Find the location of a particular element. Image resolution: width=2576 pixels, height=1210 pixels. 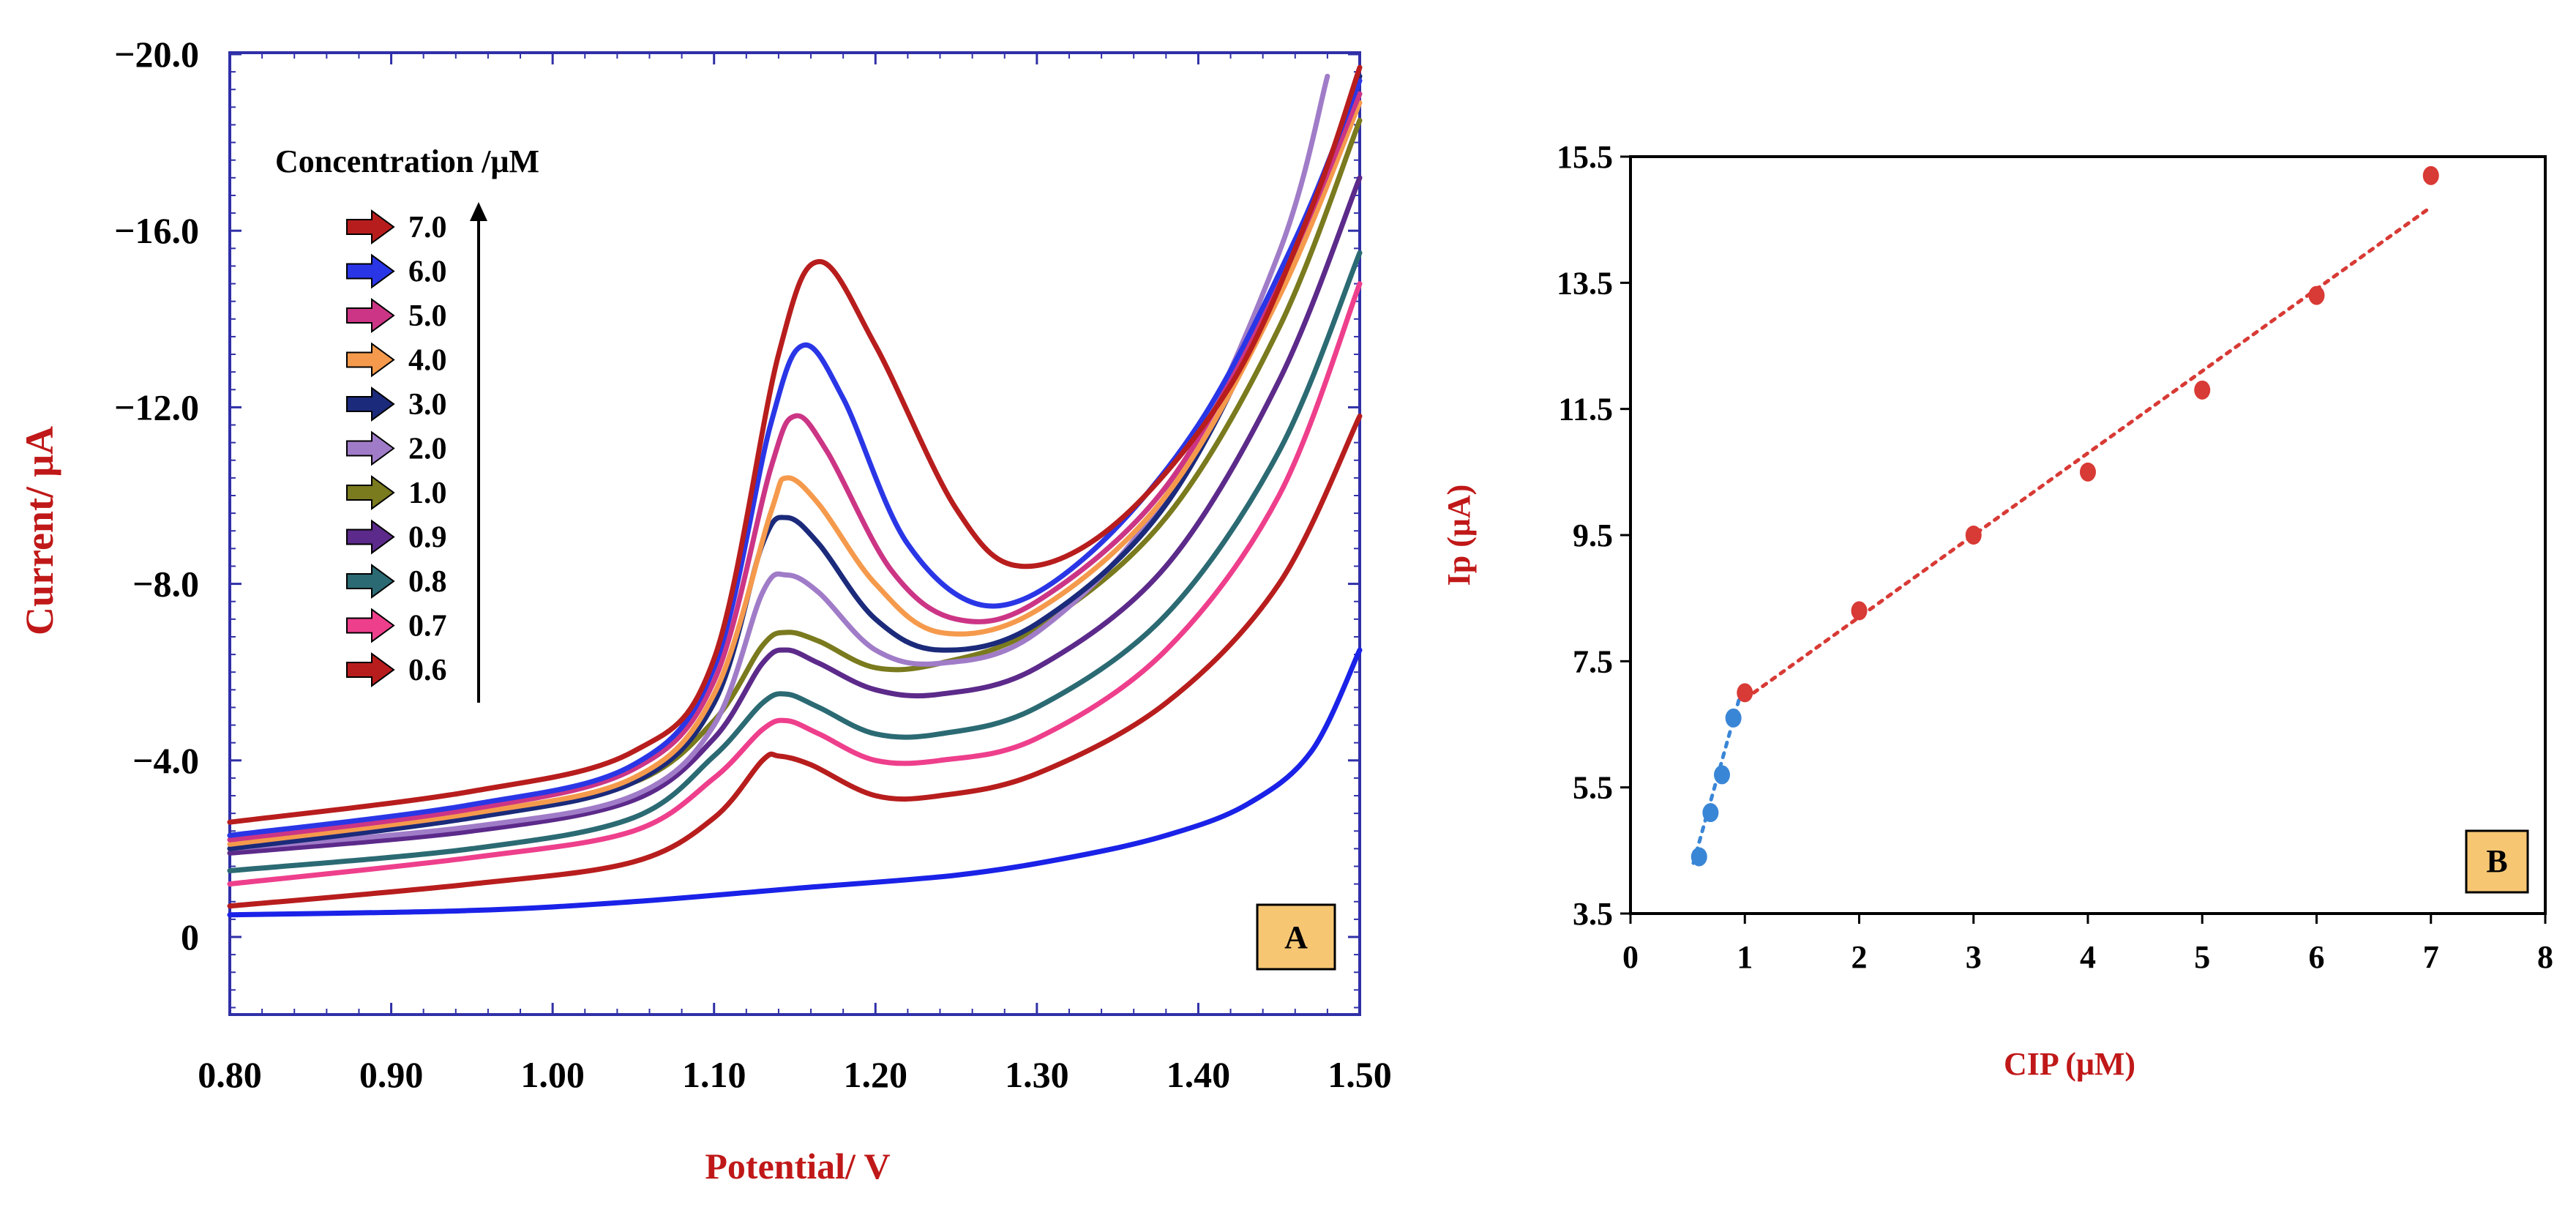

x-tick-label: 3 is located at coordinates (1974, 957).